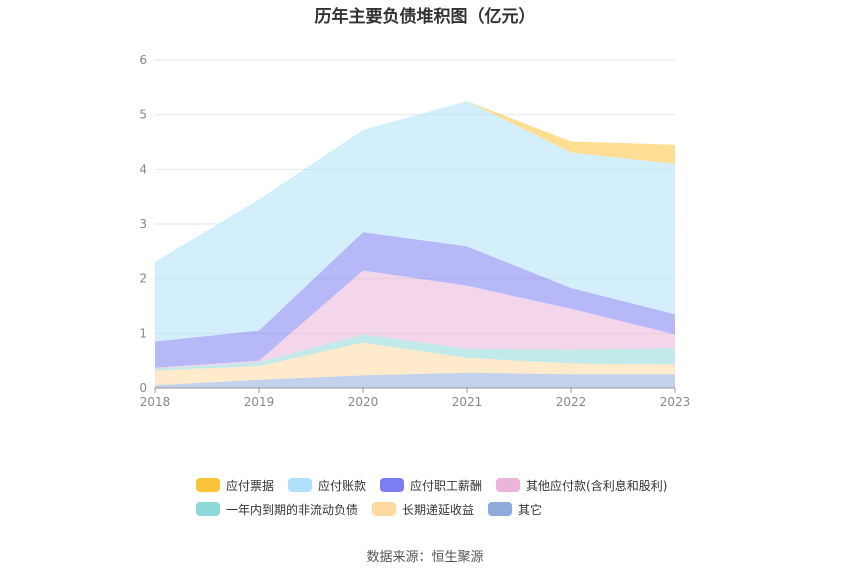 The height and width of the screenshot is (575, 850). What do you see at coordinates (425, 557) in the screenshot?
I see `data-source: 数据来源：恒生聚源` at bounding box center [425, 557].